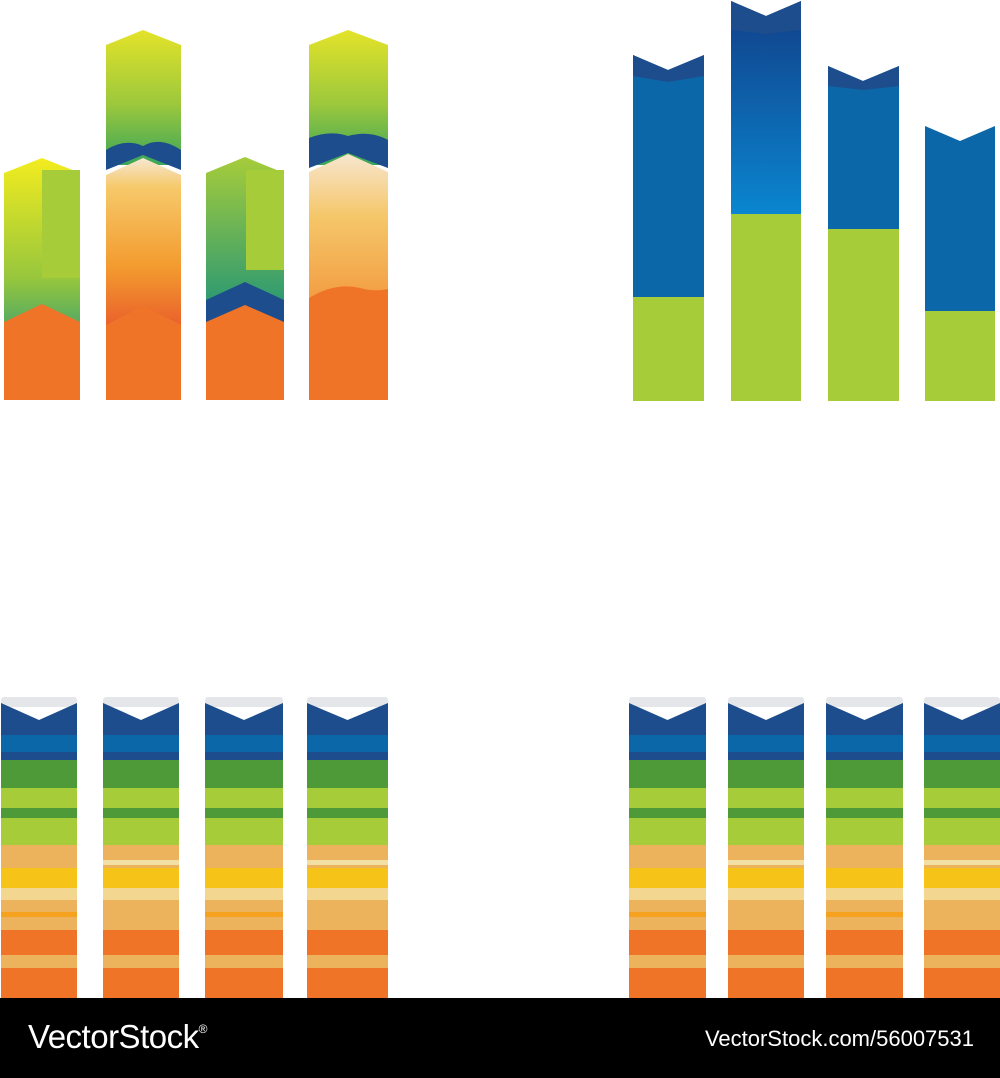  I want to click on image-id: VectorStock.com/56007531, so click(839, 1038).